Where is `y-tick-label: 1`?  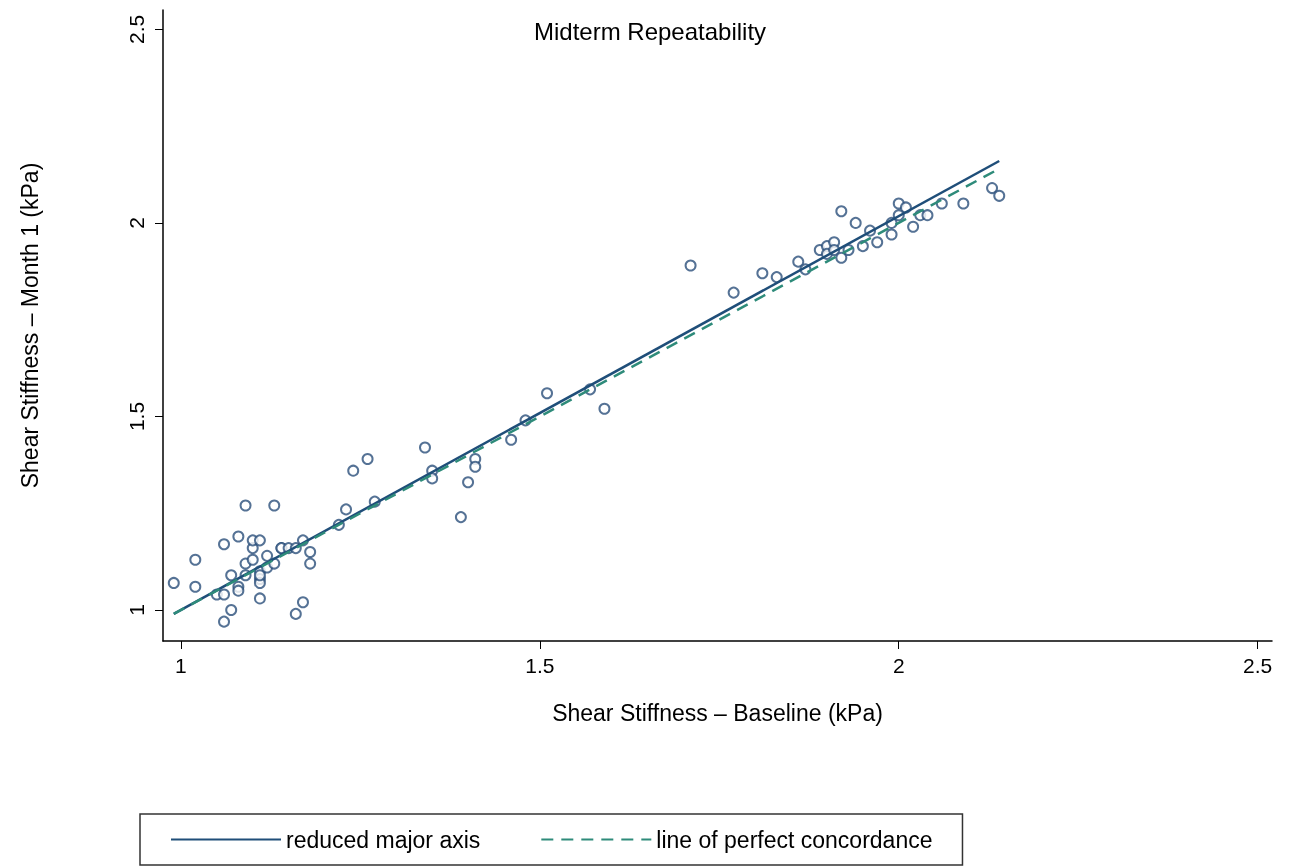 y-tick-label: 1 is located at coordinates (136, 610).